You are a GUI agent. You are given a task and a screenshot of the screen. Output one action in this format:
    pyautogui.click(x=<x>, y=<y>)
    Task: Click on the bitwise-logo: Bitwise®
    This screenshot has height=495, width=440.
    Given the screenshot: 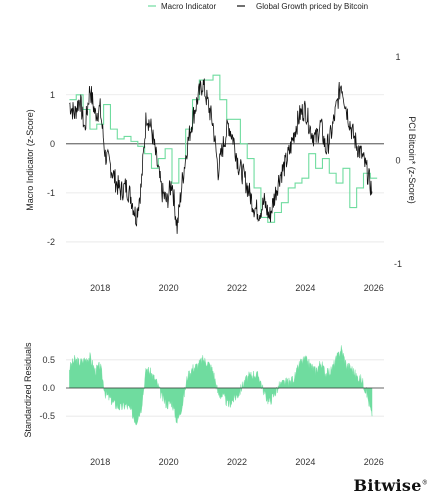 What is the action you would take?
    pyautogui.click(x=390, y=485)
    